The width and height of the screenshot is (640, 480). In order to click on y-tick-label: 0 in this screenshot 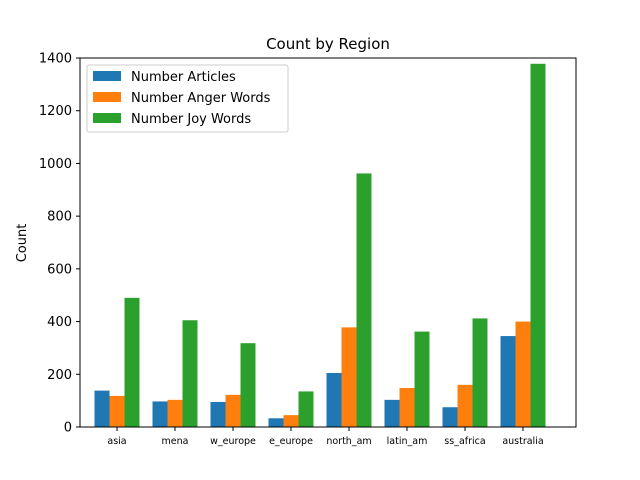, I will do `click(68, 428)`.